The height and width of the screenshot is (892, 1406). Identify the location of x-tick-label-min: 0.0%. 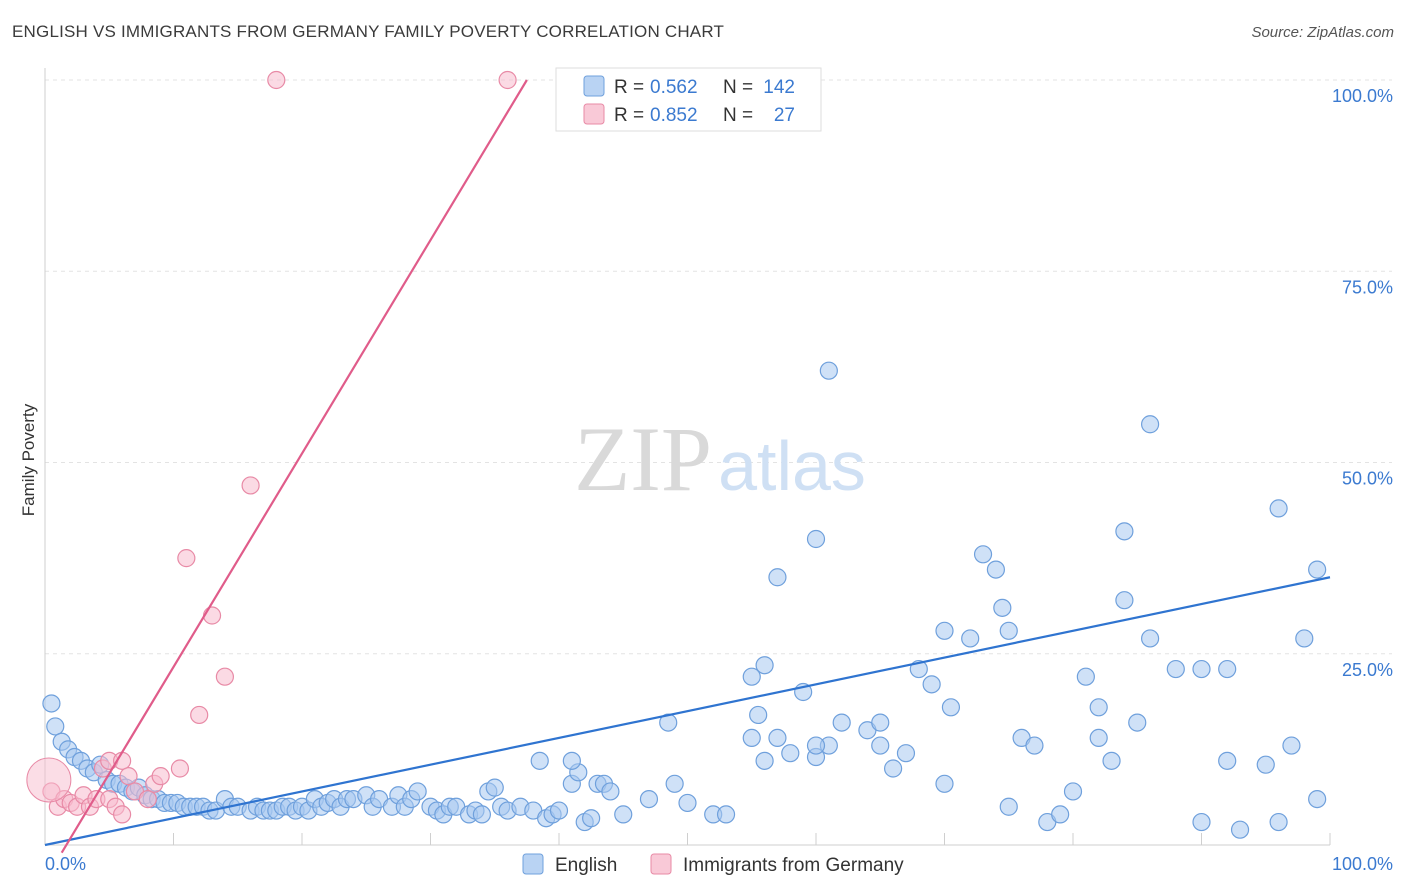
(65, 864).